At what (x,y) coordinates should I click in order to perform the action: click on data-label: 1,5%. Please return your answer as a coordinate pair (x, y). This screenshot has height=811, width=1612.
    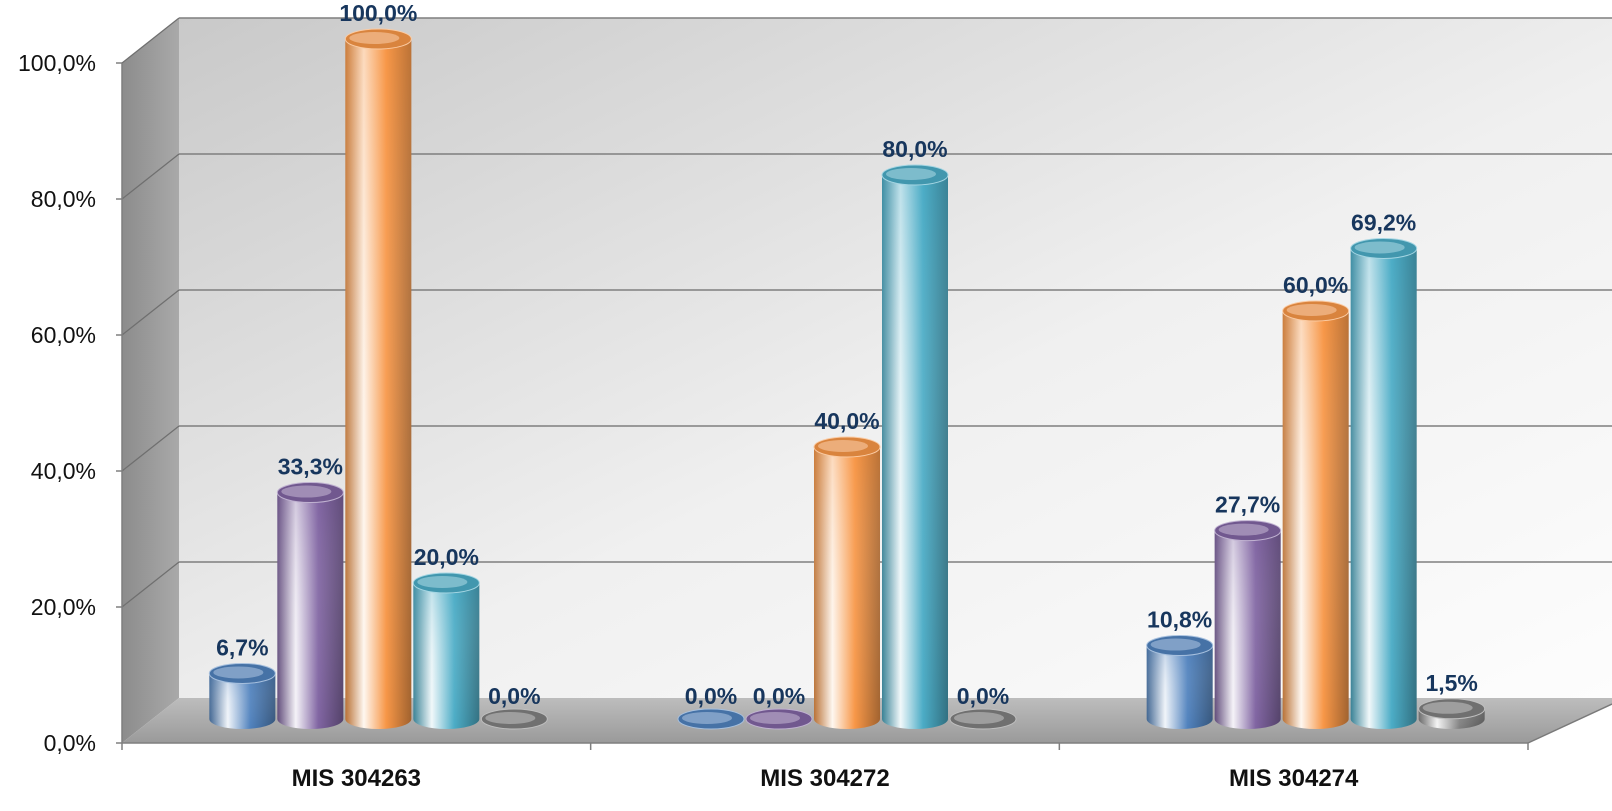
    Looking at the image, I should click on (1451, 683).